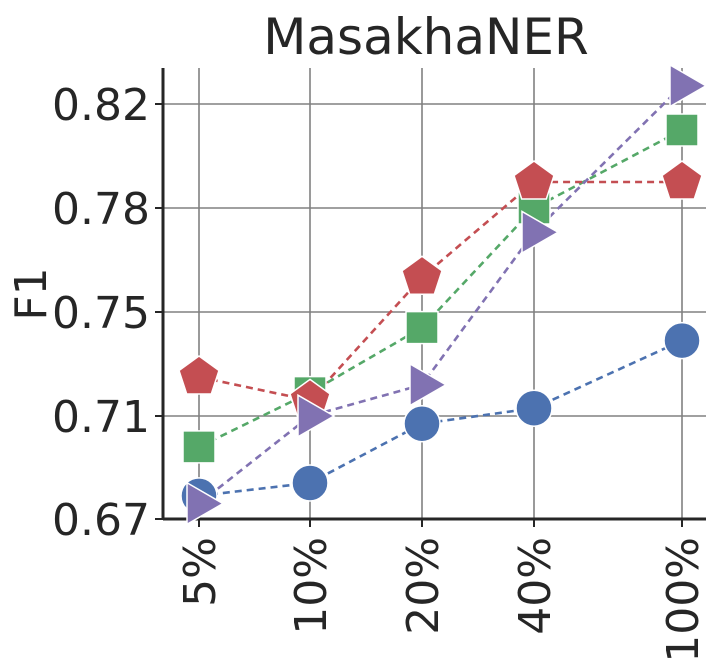 The height and width of the screenshot is (661, 718). I want to click on x-tick-label: 20%, so click(423, 586).